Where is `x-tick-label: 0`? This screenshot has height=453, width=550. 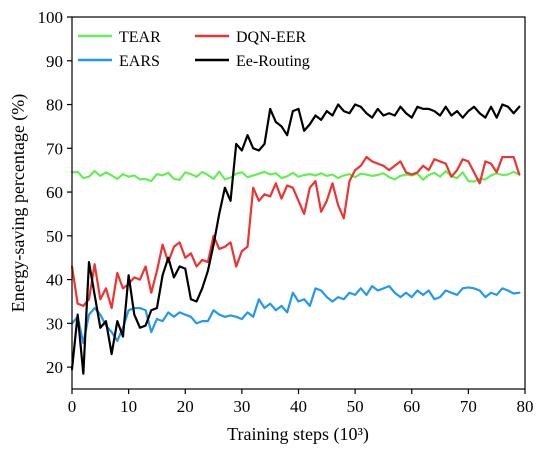 x-tick-label: 0 is located at coordinates (72, 406).